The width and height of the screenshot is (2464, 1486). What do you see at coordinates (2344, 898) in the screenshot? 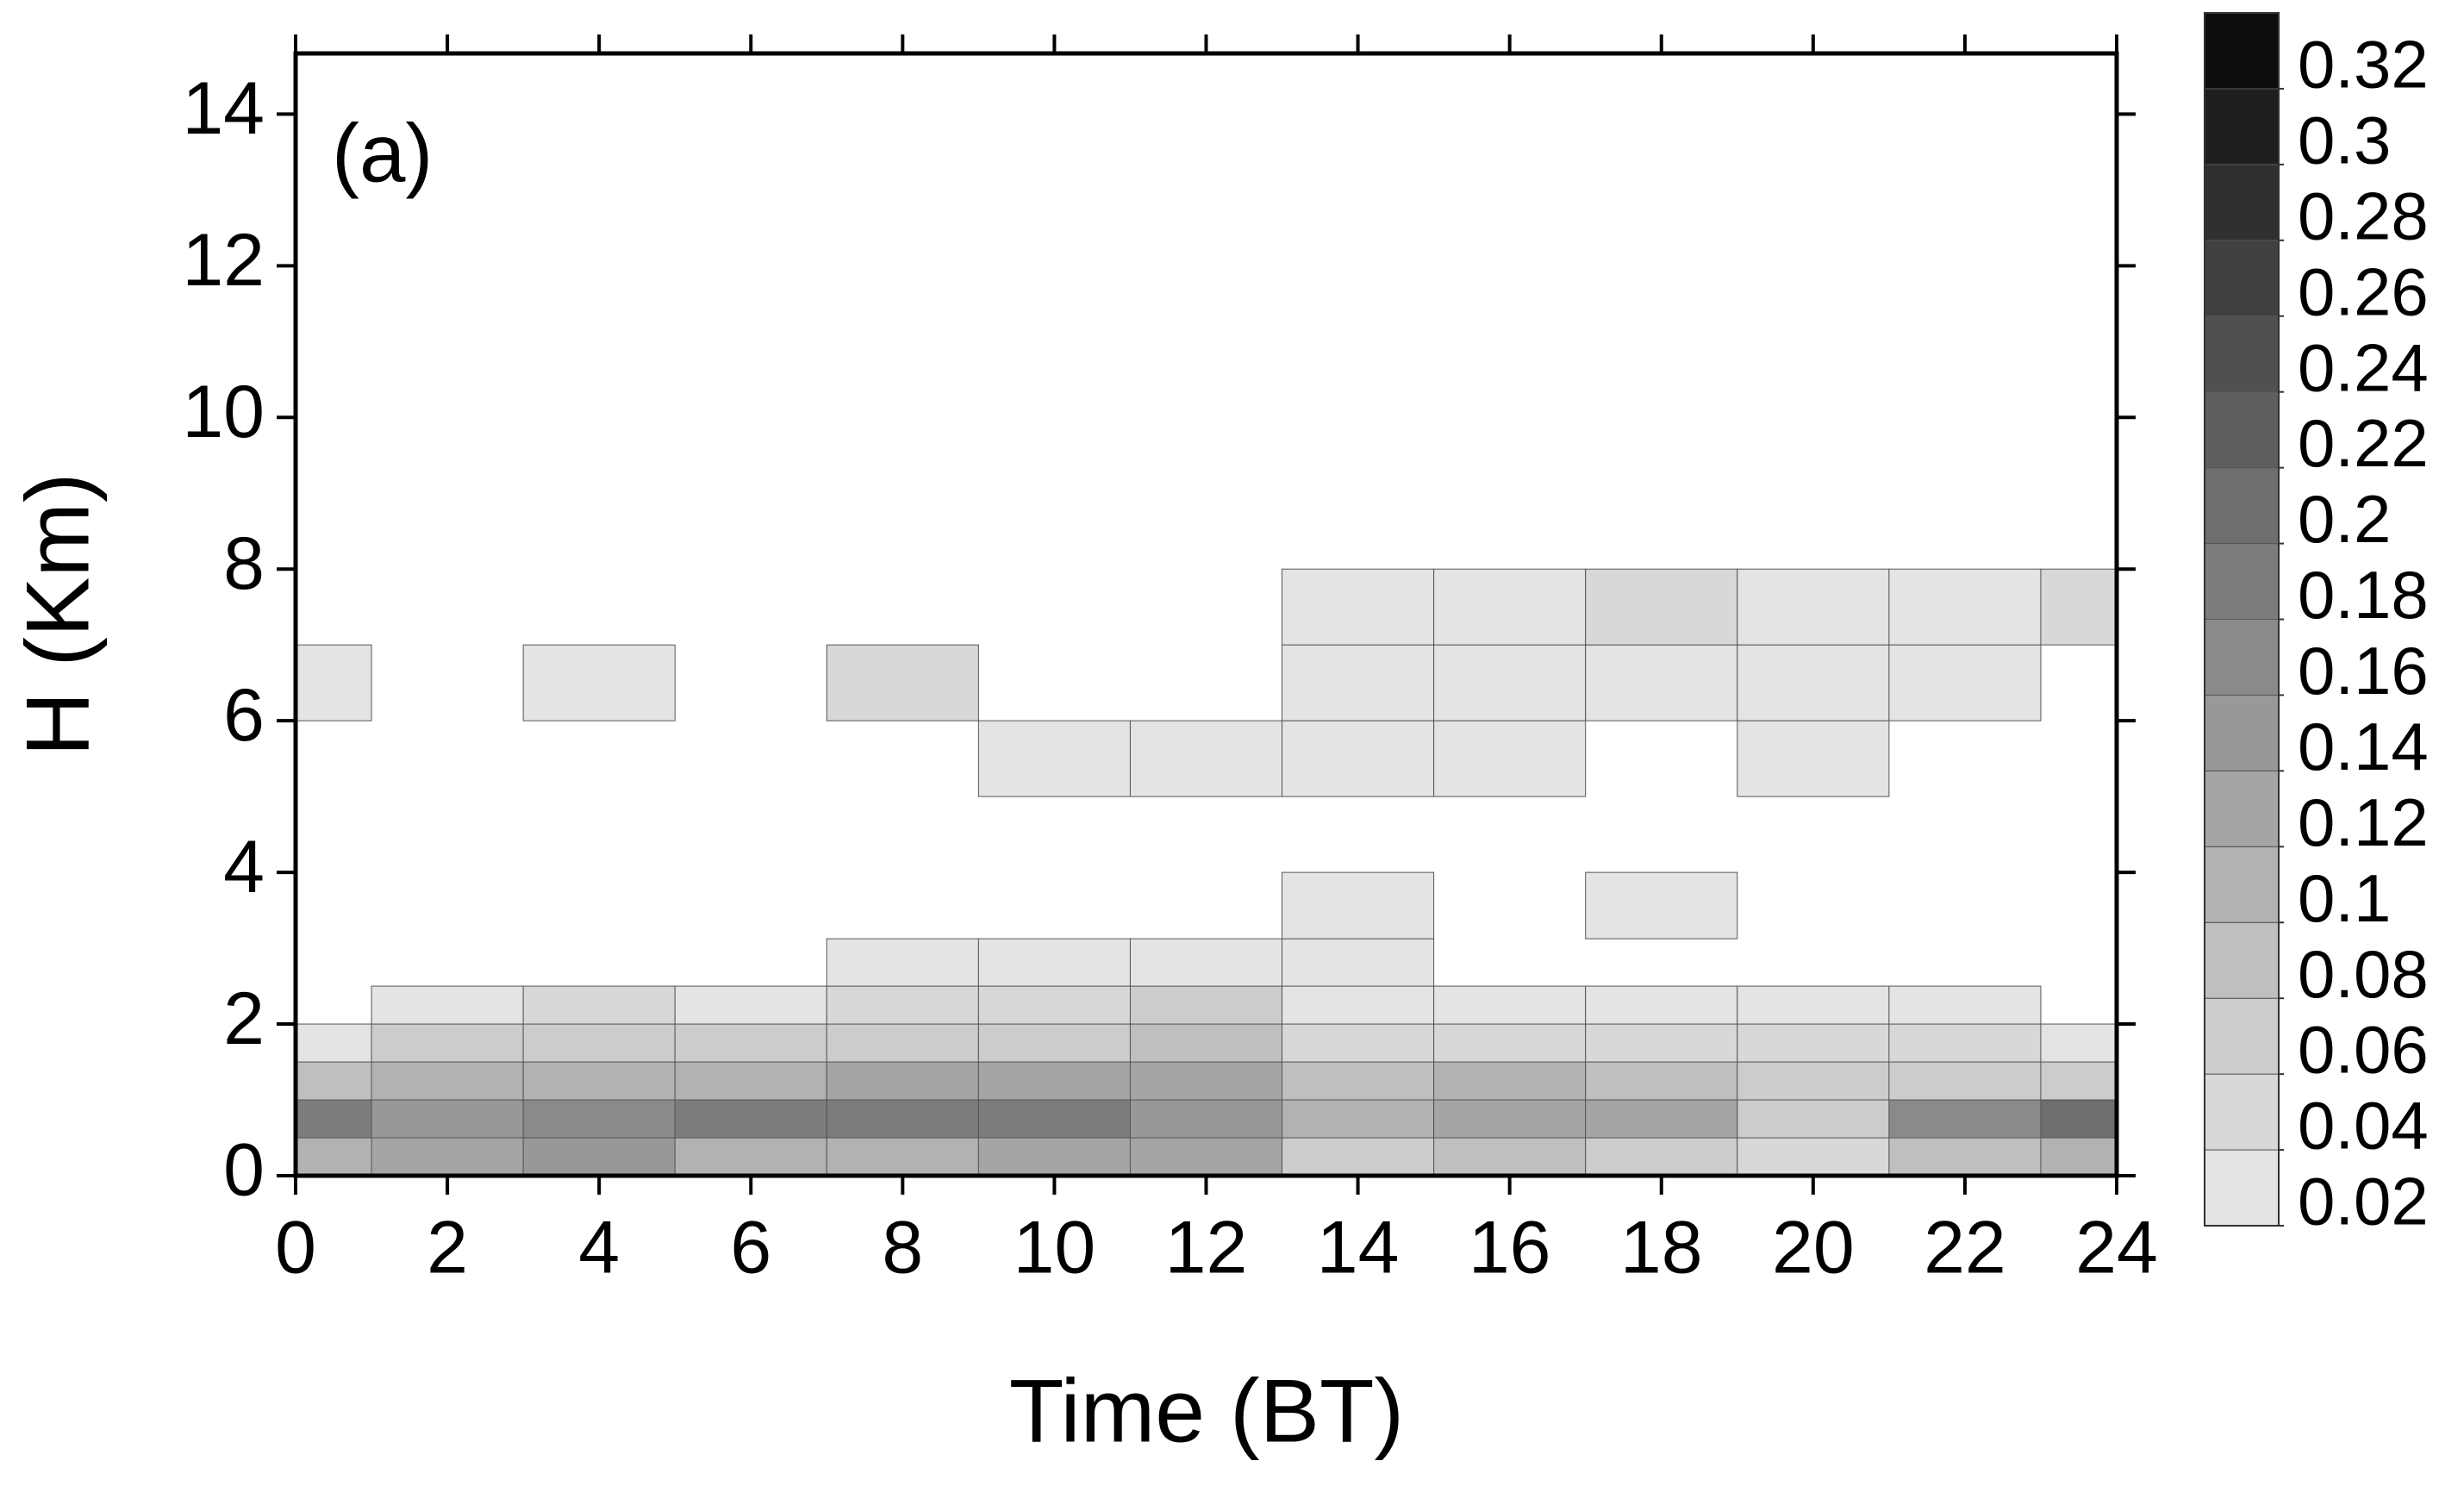
I see `colorbar-tick-label: 0.1` at bounding box center [2344, 898].